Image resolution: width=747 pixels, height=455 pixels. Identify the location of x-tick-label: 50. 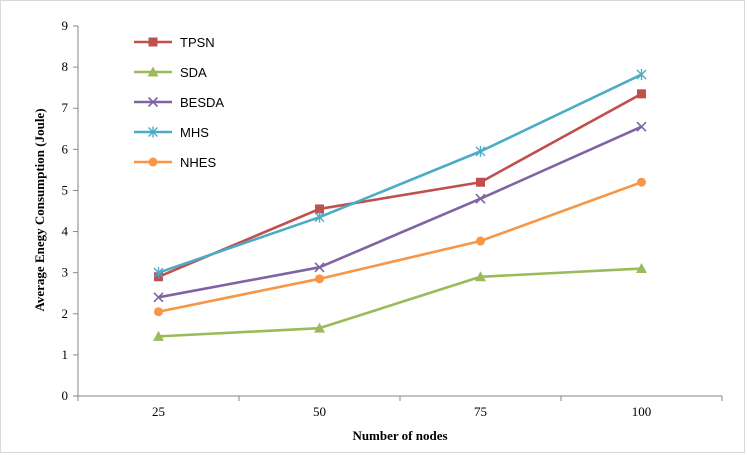
(319, 411).